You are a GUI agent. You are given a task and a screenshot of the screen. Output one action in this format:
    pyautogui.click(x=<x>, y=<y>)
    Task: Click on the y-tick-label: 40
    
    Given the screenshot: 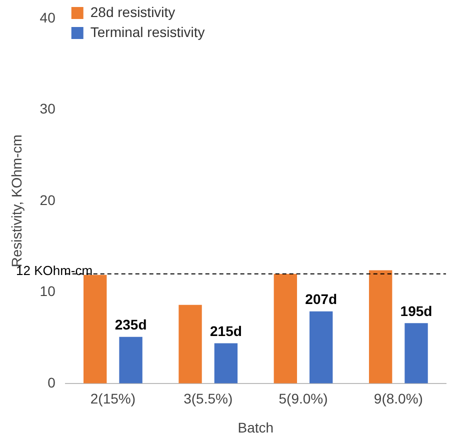 What is the action you would take?
    pyautogui.click(x=48, y=17)
    